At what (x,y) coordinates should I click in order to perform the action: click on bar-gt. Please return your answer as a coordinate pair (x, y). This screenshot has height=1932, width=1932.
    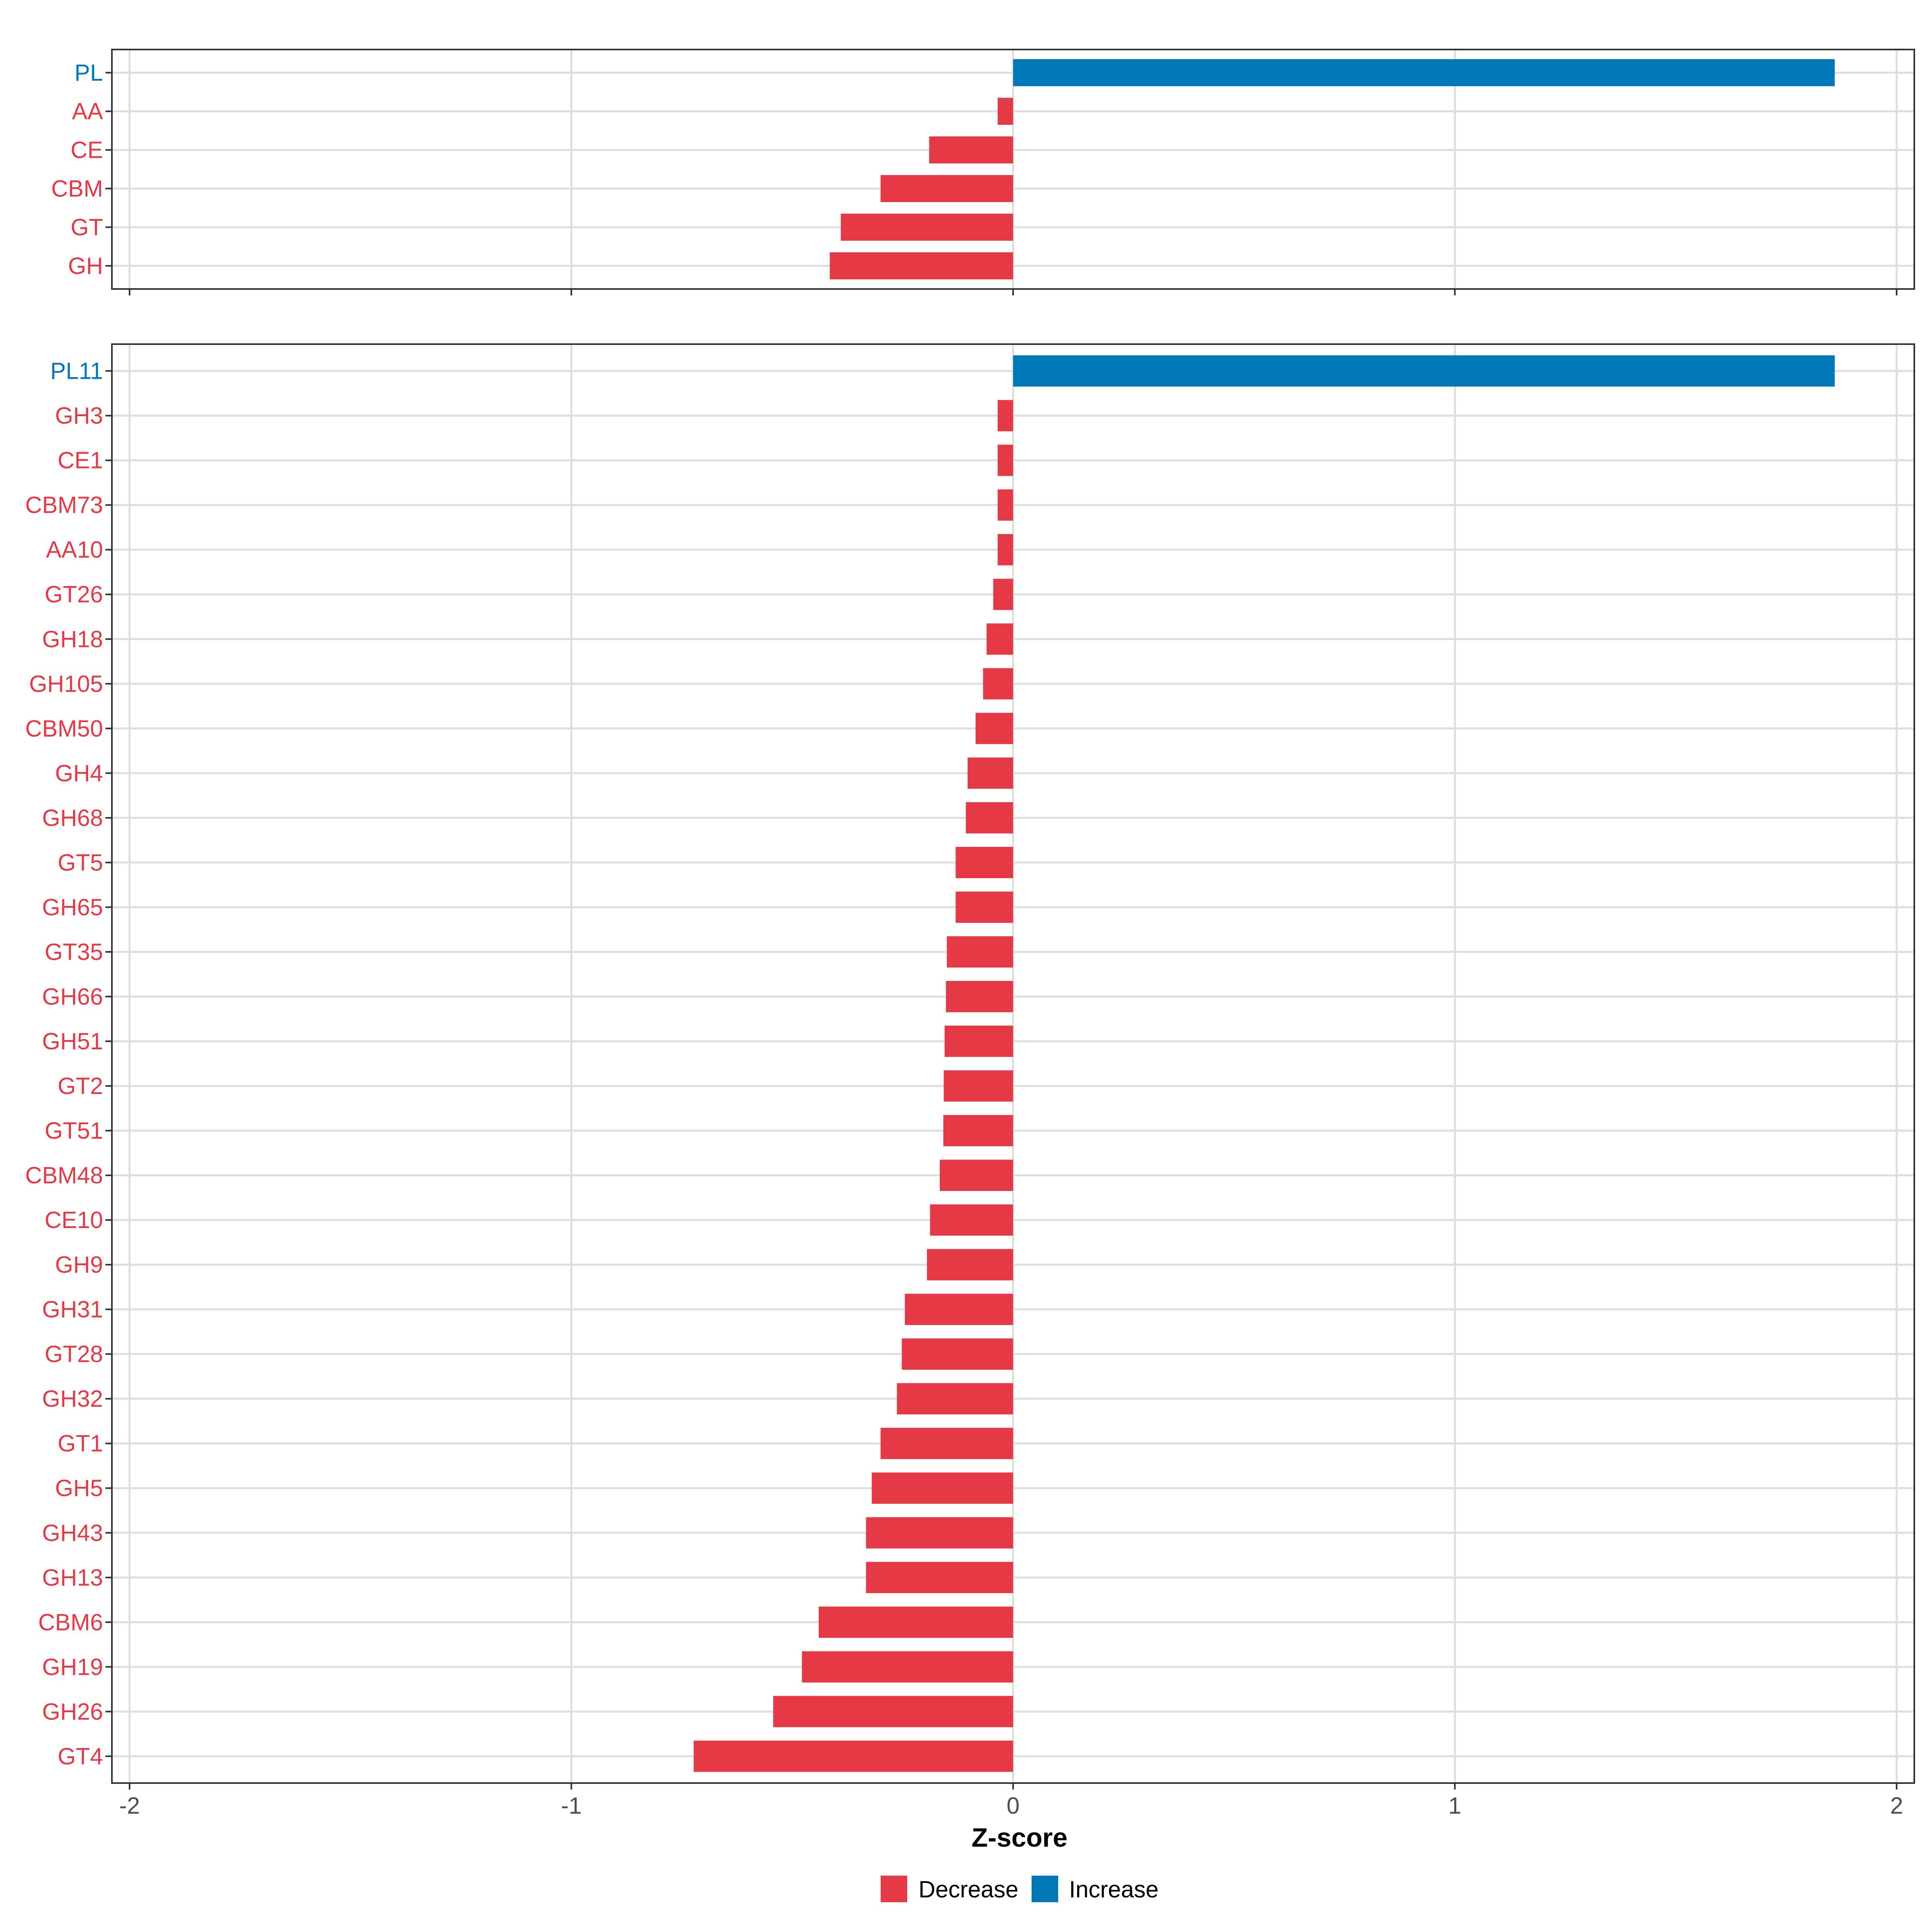
    Looking at the image, I should click on (926, 227).